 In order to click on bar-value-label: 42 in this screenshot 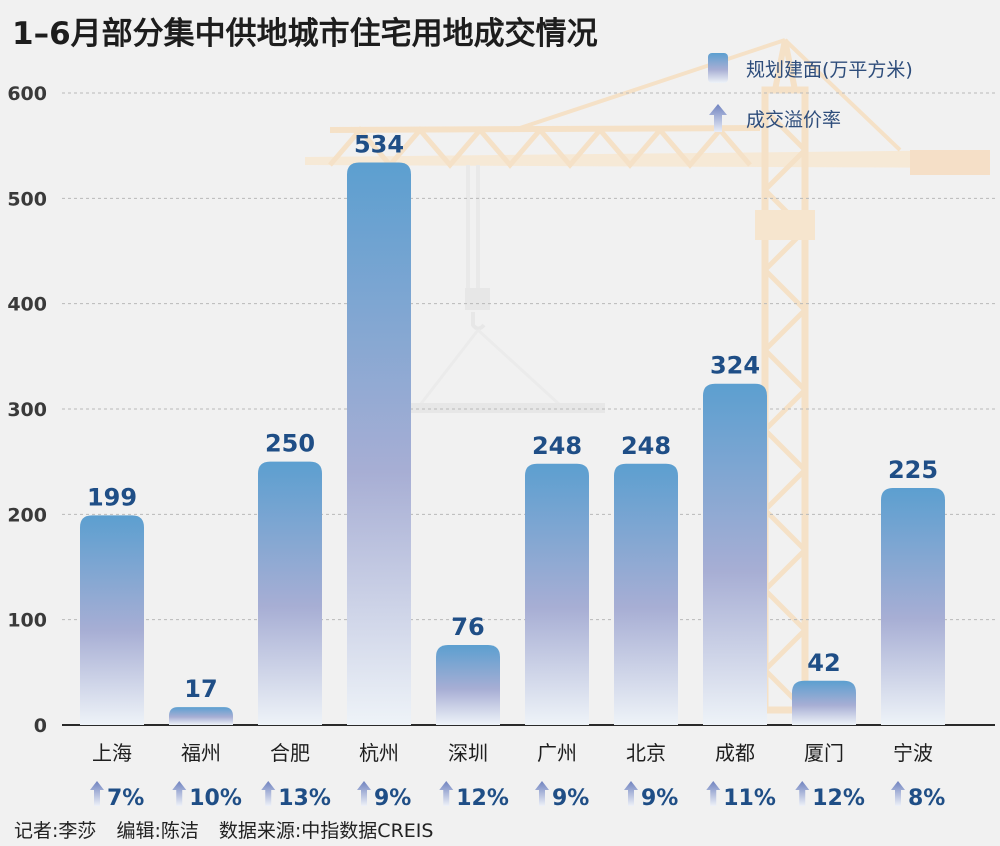, I will do `click(823, 663)`.